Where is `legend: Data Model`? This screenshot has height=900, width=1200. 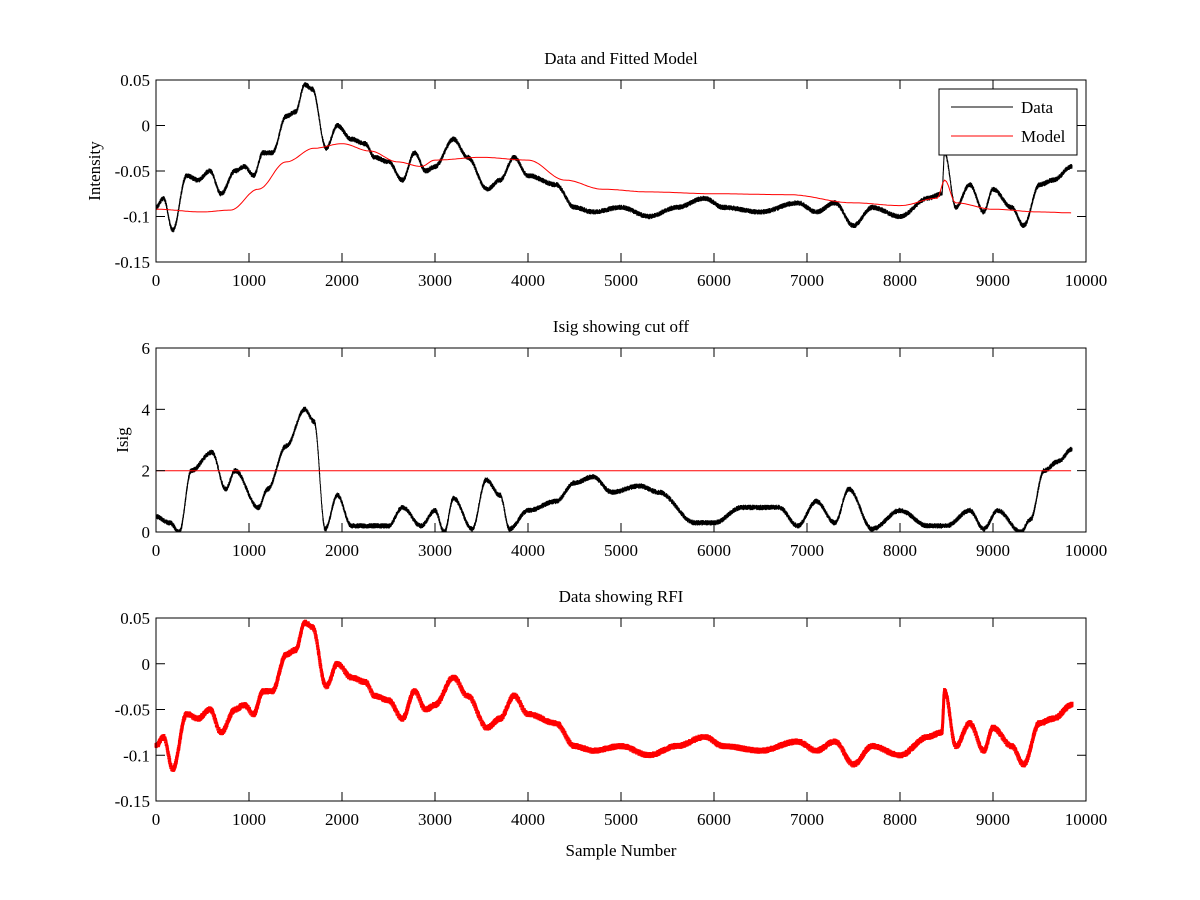
legend: Data Model is located at coordinates (1008, 122).